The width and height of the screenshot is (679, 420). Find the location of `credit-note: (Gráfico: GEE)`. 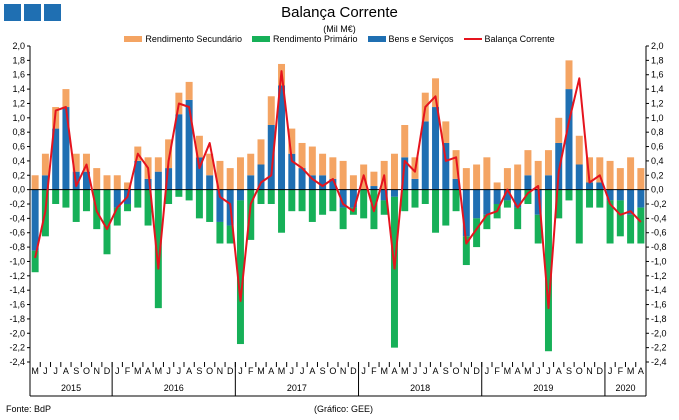

credit-note: (Gráfico: GEE) is located at coordinates (344, 409).